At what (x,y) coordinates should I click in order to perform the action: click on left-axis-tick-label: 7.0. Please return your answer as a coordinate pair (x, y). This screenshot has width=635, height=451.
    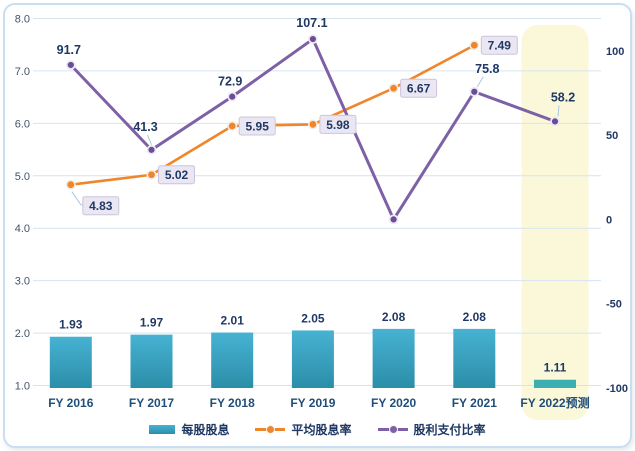
    Looking at the image, I should click on (22, 72).